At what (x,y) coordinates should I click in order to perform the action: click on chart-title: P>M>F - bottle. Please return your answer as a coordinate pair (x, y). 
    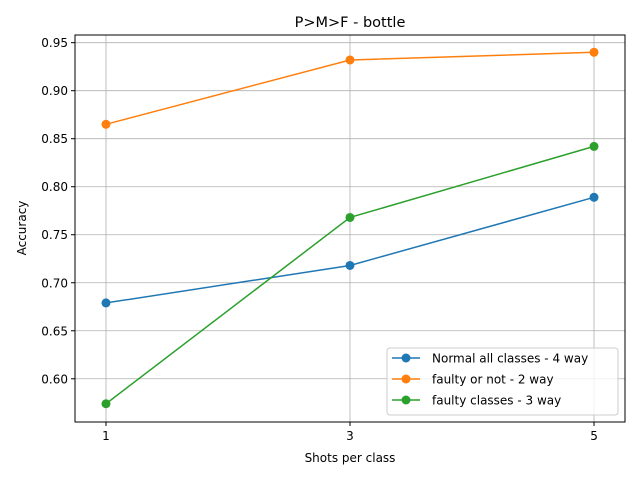
    Looking at the image, I should click on (350, 23).